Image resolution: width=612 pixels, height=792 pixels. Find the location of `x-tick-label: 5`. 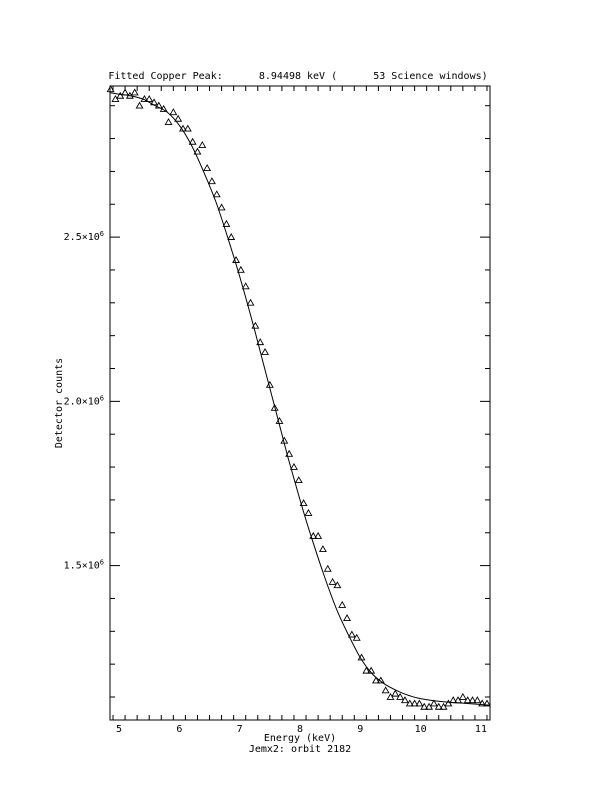

x-tick-label: 5 is located at coordinates (119, 729).